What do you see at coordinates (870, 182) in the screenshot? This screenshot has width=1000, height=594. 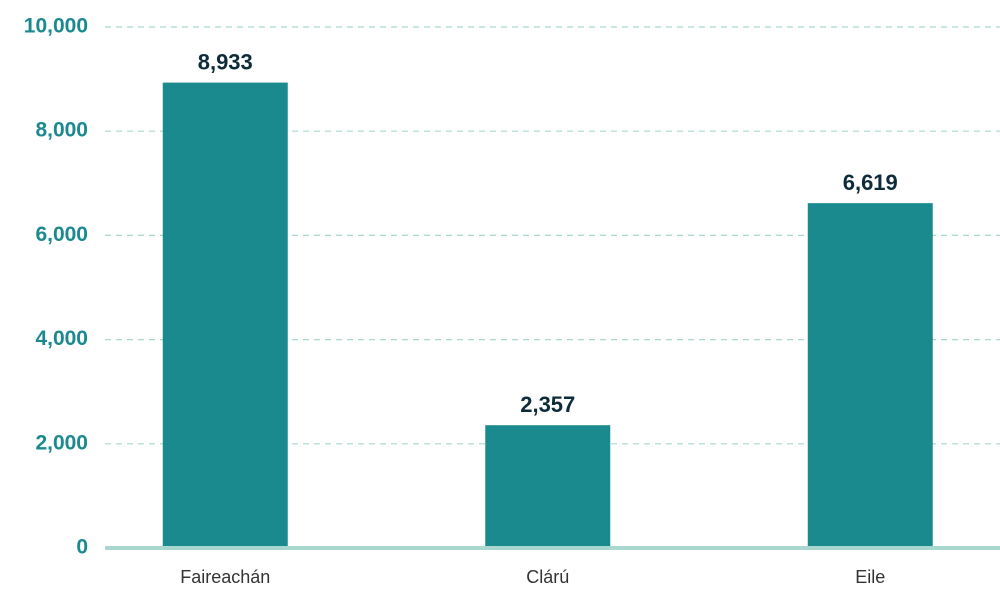 I see `value-label: 6,619` at bounding box center [870, 182].